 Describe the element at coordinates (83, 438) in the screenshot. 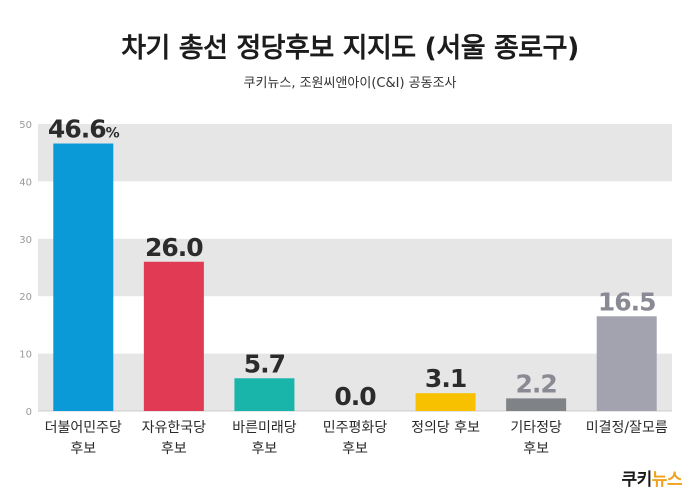

I see `x-tick-label: 더불어민주당 후보` at that location.